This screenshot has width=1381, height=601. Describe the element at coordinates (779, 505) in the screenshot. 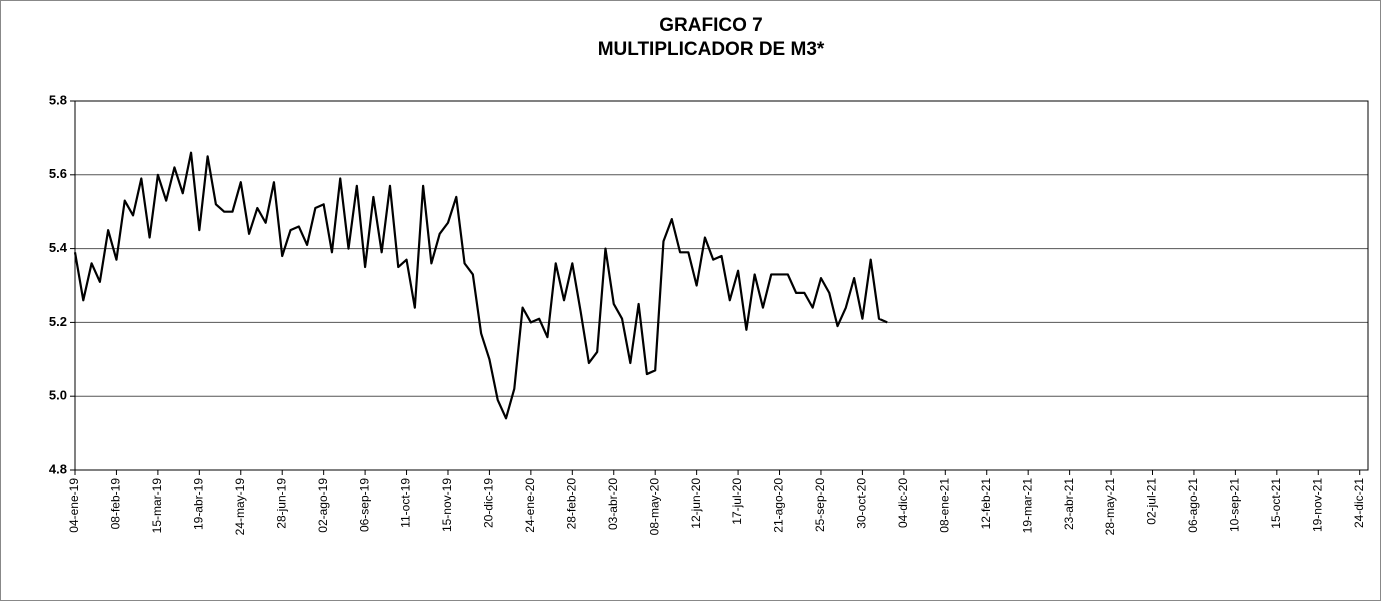

I see `x-tick-label: 21-ago-20` at that location.